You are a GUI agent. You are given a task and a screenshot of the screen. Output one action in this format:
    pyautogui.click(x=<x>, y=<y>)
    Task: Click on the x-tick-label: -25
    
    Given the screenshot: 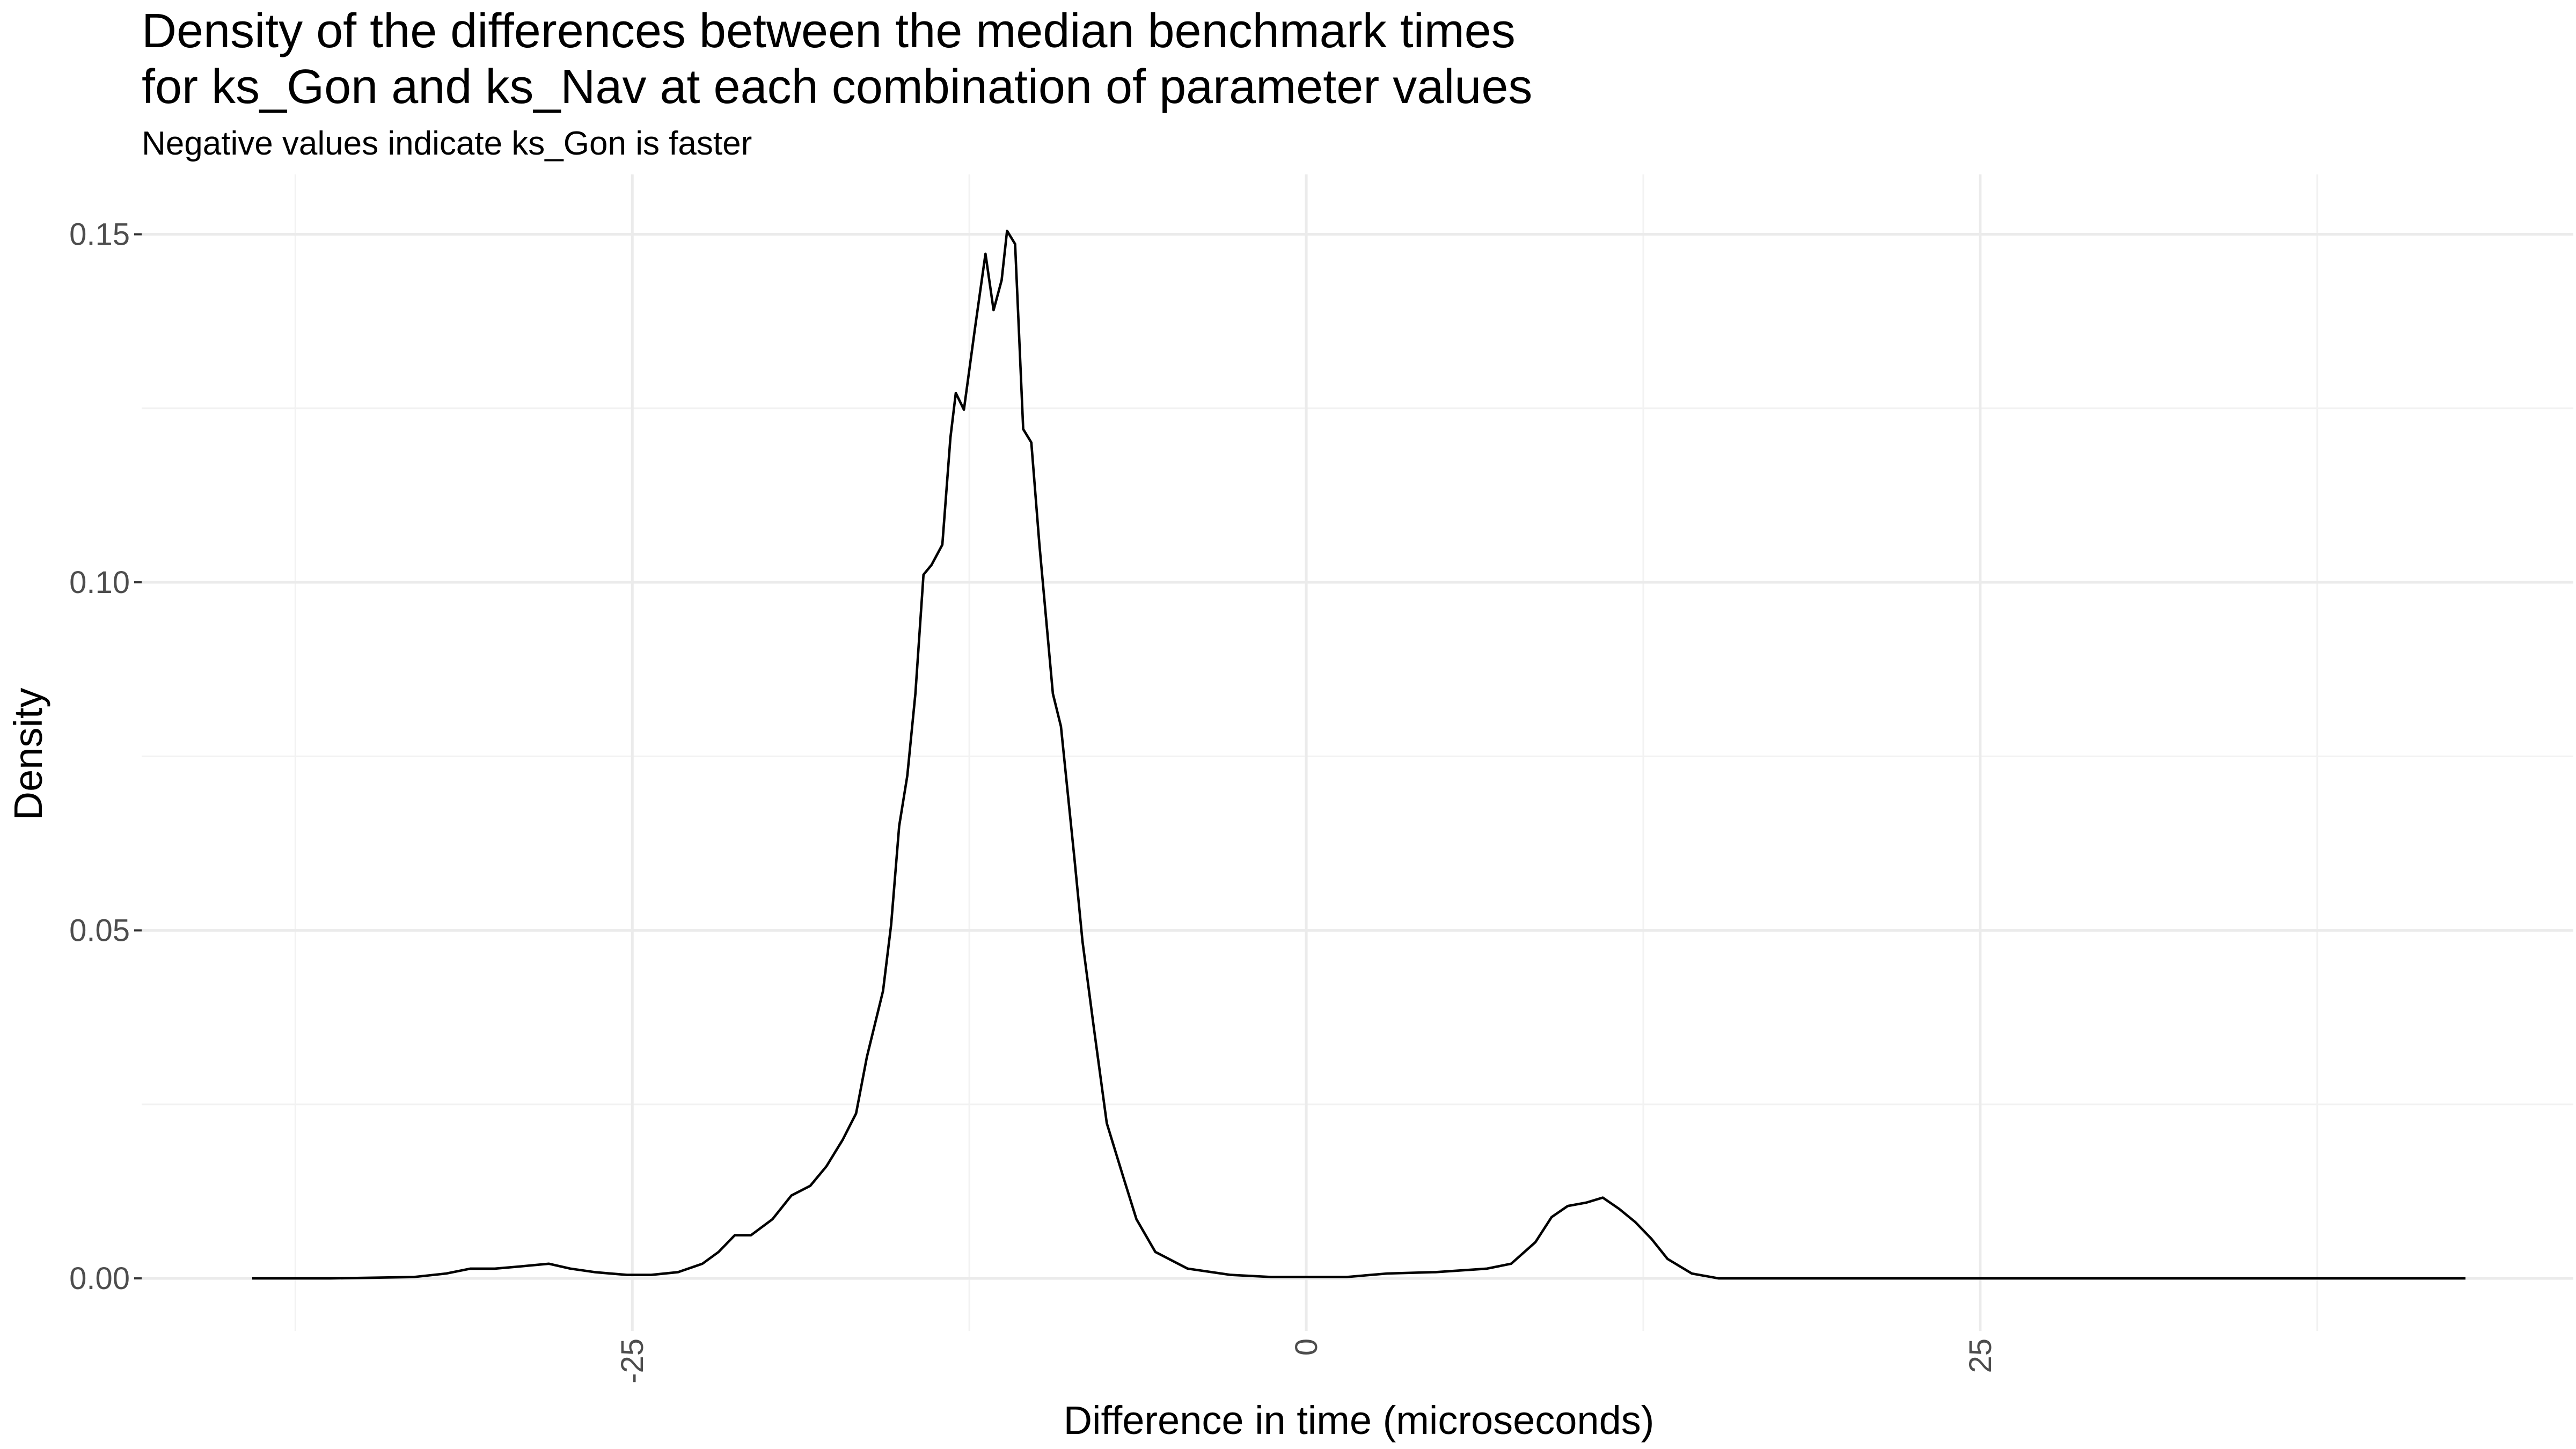 What is the action you would take?
    pyautogui.click(x=632, y=1361)
    